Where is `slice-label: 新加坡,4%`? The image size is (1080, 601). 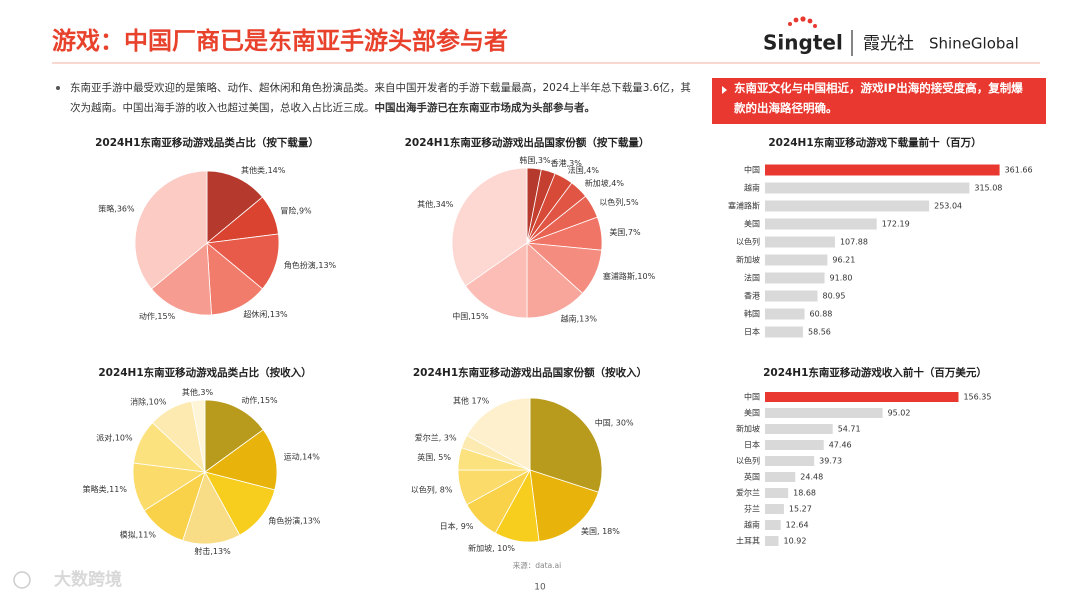 slice-label: 新加坡,4% is located at coordinates (605, 183).